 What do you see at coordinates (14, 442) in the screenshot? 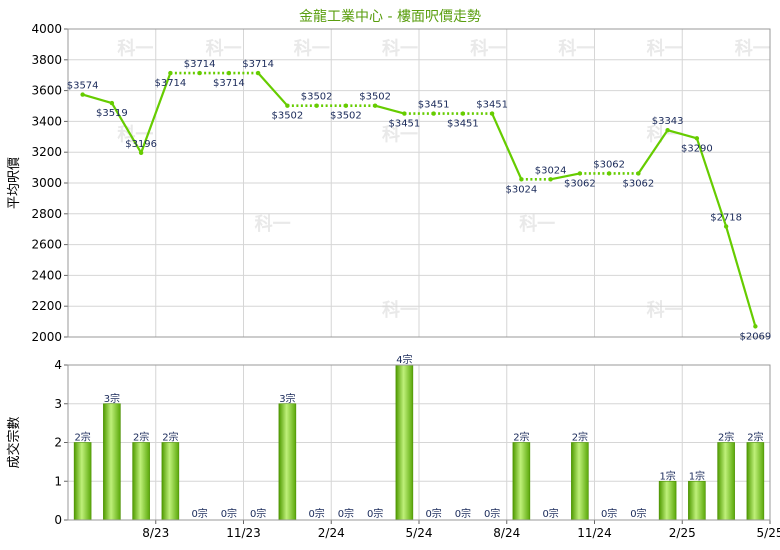
I see `volume-y-axis-label: 成交宗數` at bounding box center [14, 442].